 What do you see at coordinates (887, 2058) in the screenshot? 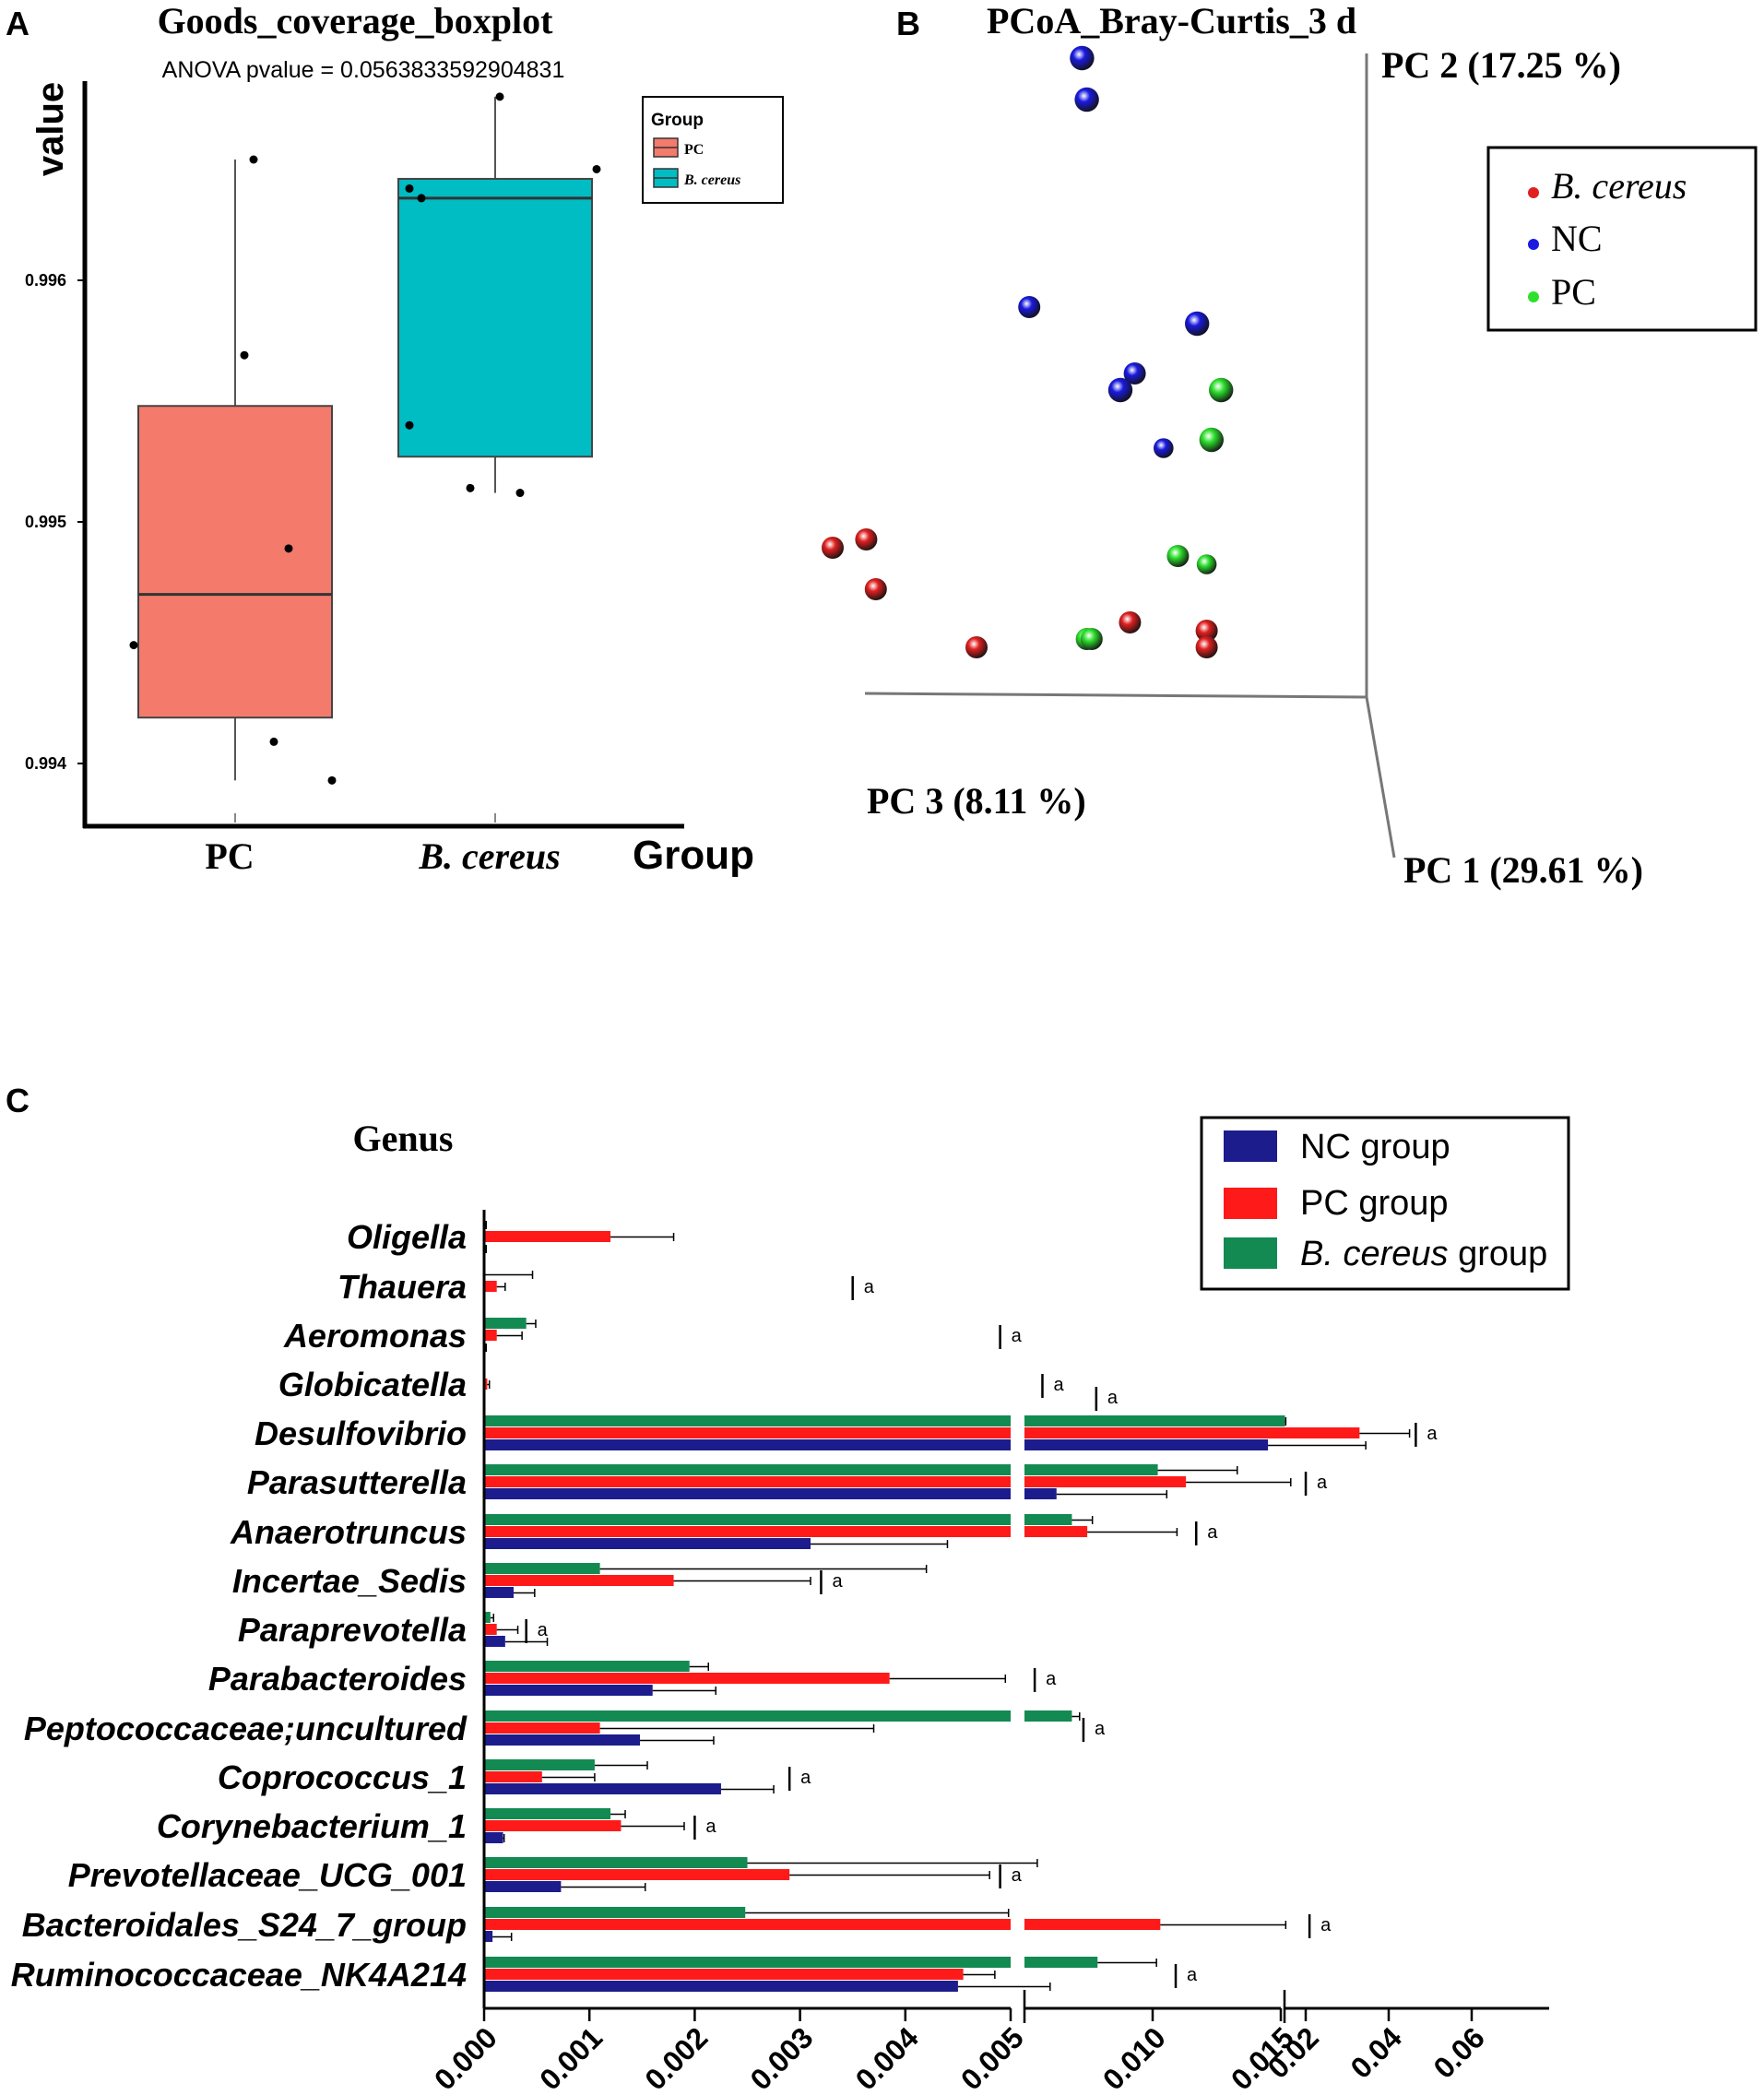
I see `panel-c-xtick-label: 0.004` at bounding box center [887, 2058].